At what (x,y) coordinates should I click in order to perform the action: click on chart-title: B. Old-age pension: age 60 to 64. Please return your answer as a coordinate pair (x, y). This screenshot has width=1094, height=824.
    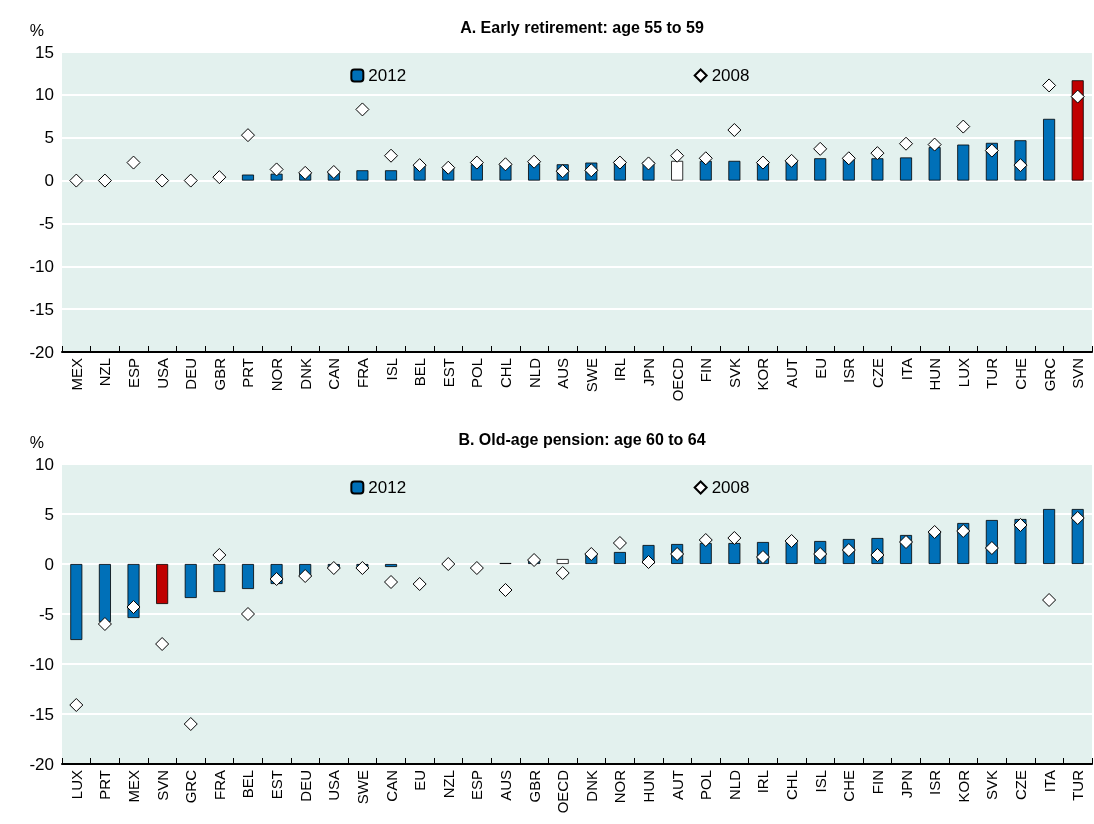
    Looking at the image, I should click on (582, 439).